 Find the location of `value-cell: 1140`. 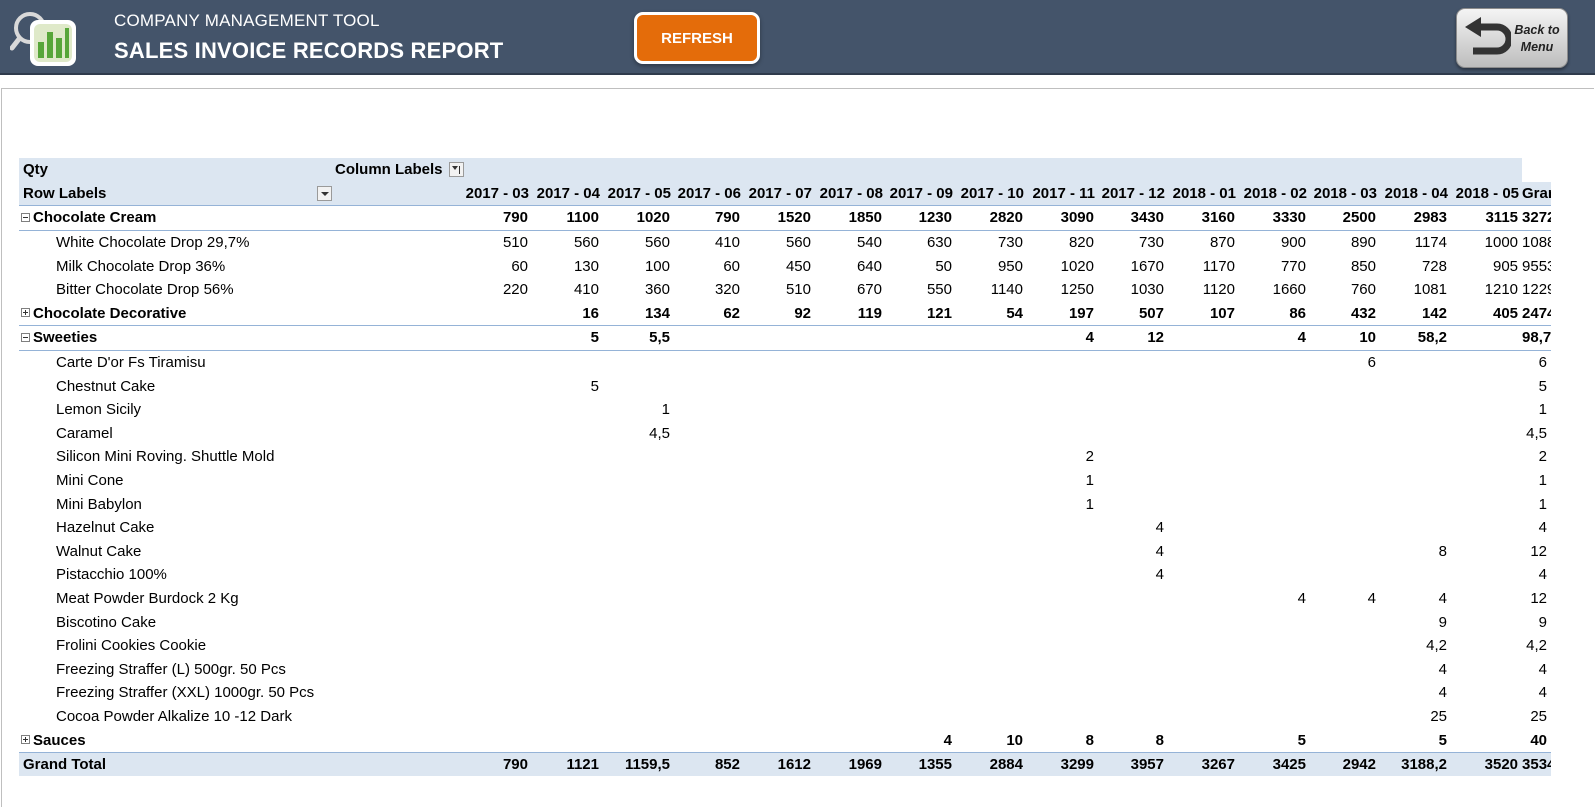

value-cell: 1140 is located at coordinates (1006, 290).